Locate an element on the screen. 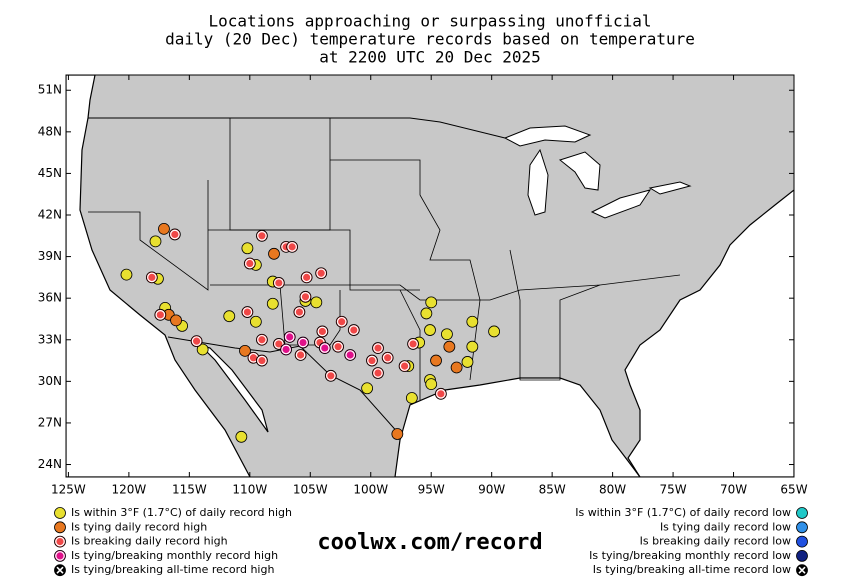 The width and height of the screenshot is (844, 583). y-tick-label: 36N is located at coordinates (50, 298).